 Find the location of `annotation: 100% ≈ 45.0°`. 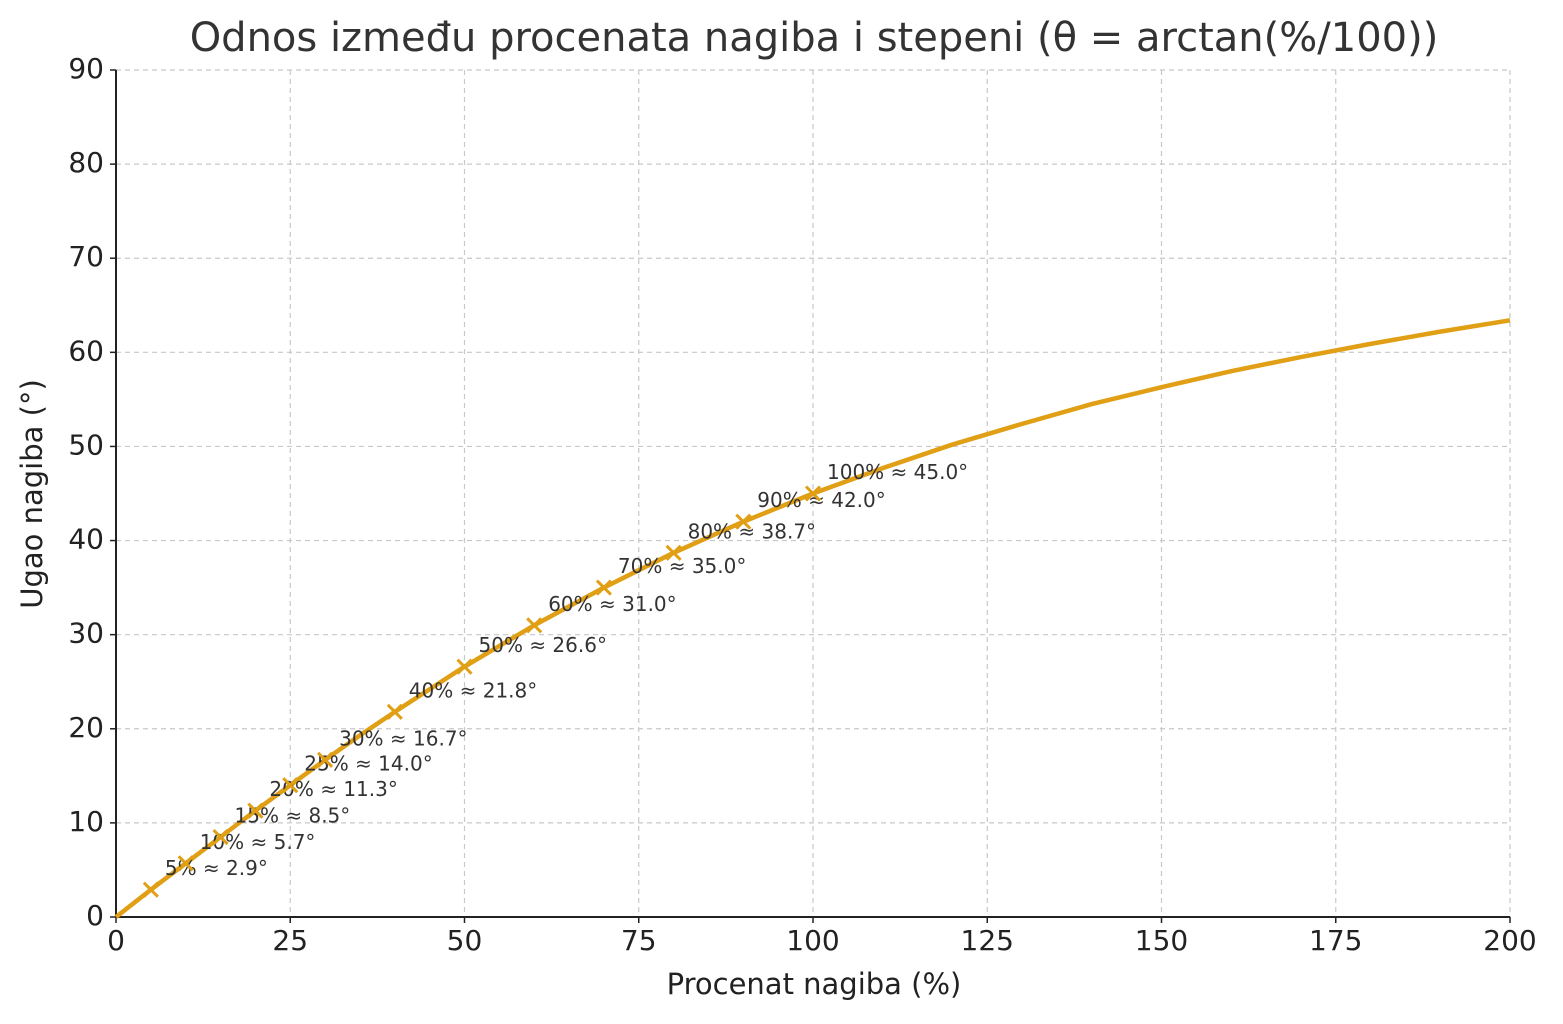

annotation: 100% ≈ 45.0° is located at coordinates (897, 472).